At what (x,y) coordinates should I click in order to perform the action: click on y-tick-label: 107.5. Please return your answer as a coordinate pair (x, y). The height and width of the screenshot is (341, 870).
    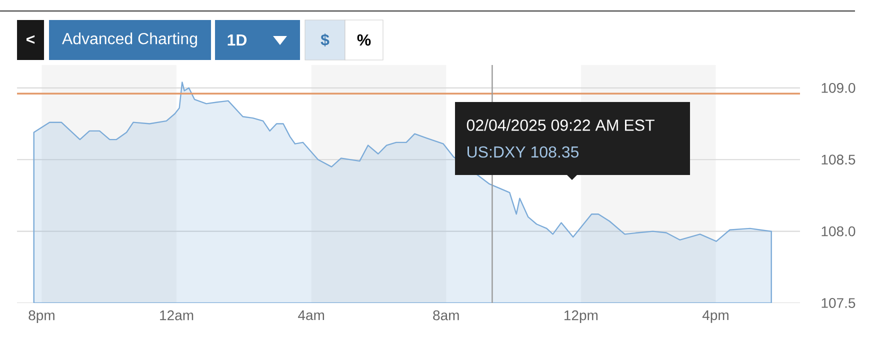
    Looking at the image, I should click on (839, 303).